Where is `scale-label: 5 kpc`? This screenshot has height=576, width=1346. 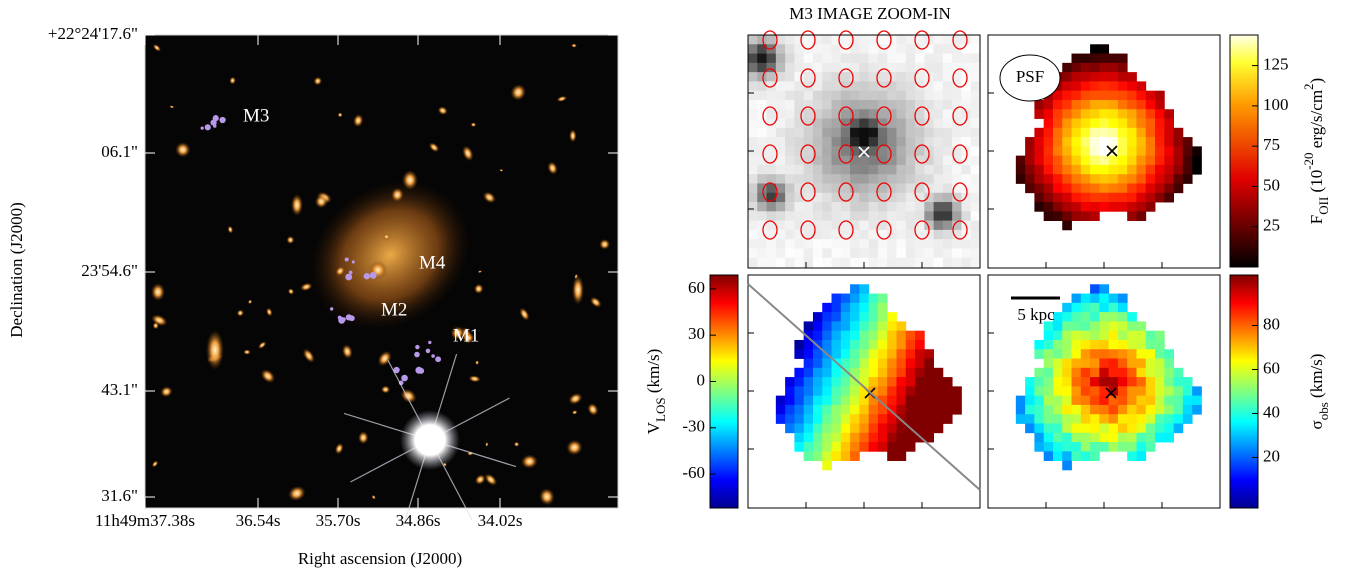
scale-label: 5 kpc is located at coordinates (1036, 314).